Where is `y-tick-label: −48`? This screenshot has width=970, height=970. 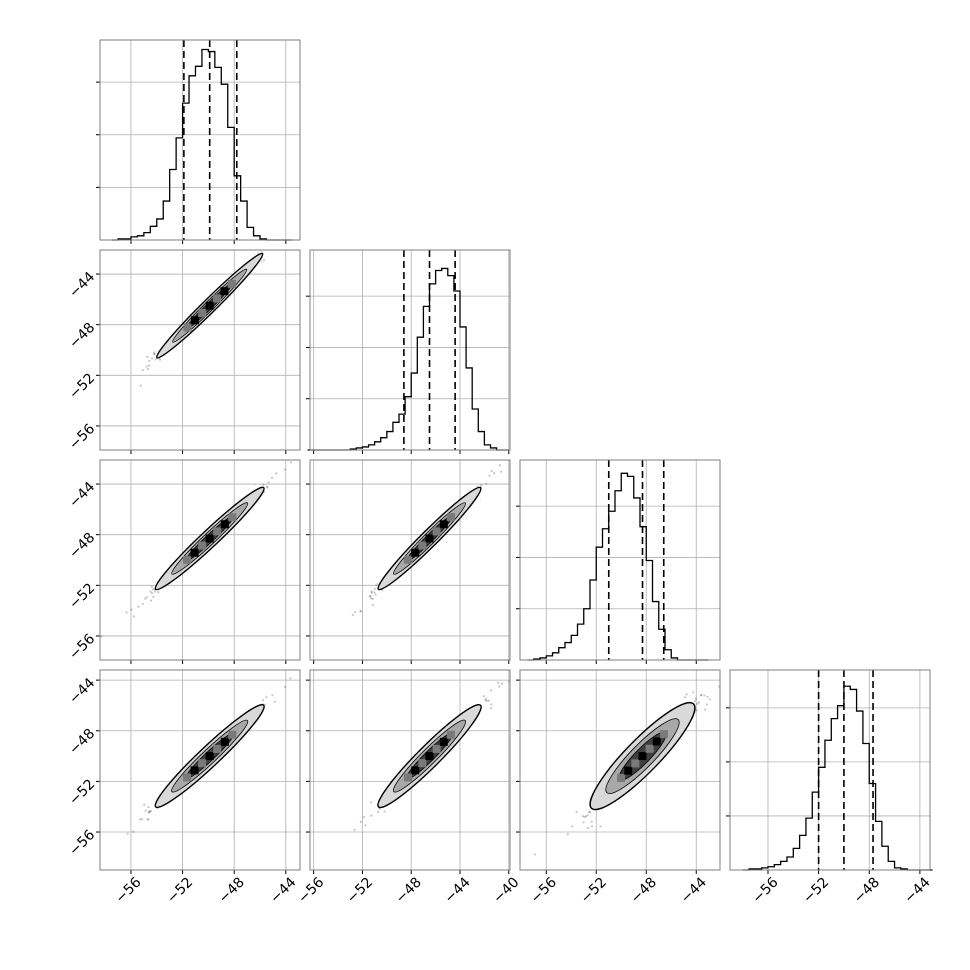
y-tick-label: −48 is located at coordinates (82, 742).